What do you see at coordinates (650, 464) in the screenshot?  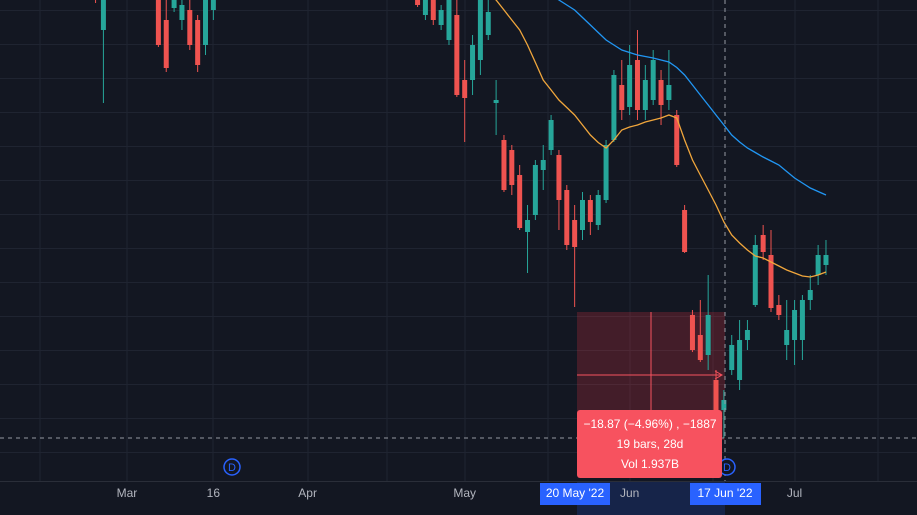 I see `range-volume: Vol 1.937B` at bounding box center [650, 464].